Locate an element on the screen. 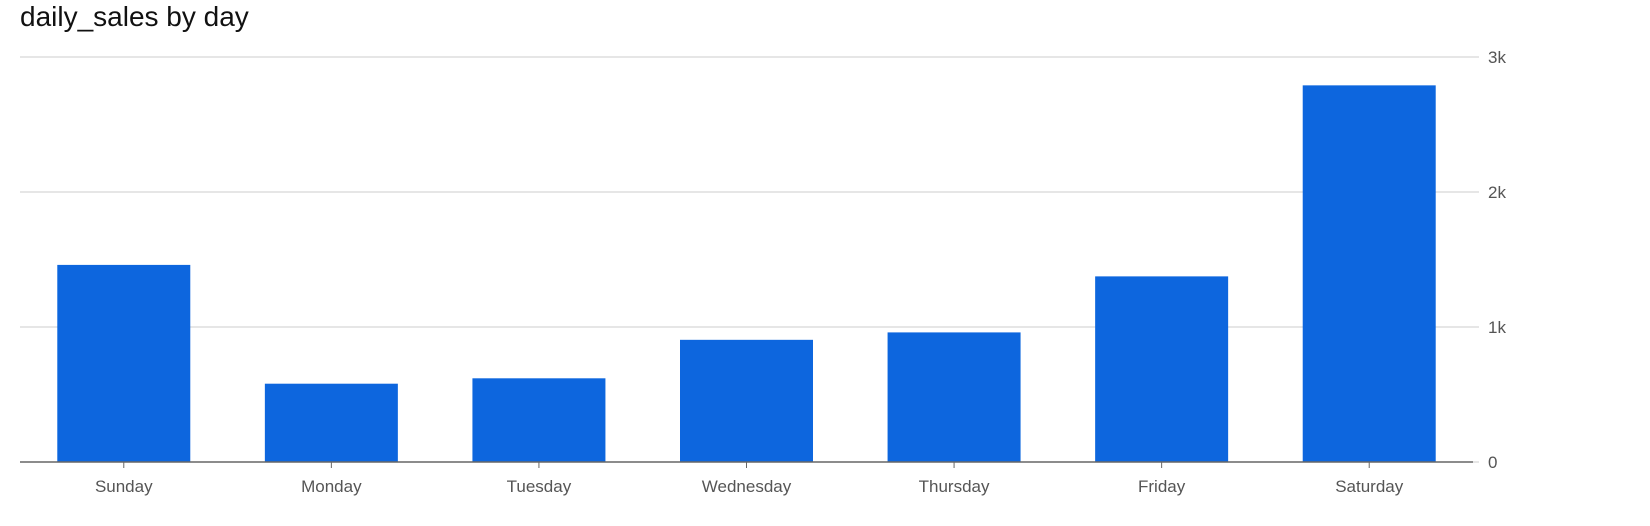  x-tick-label-tuesday: Tuesday is located at coordinates (539, 486).